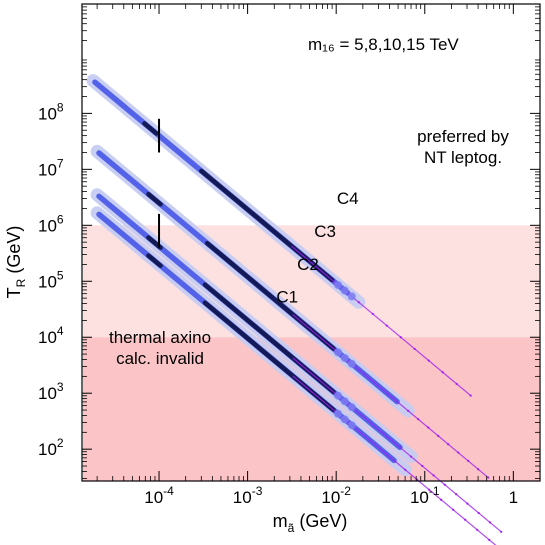 The image size is (545, 545). What do you see at coordinates (160, 337) in the screenshot?
I see `invalid-region-label-line: thermal axino` at bounding box center [160, 337].